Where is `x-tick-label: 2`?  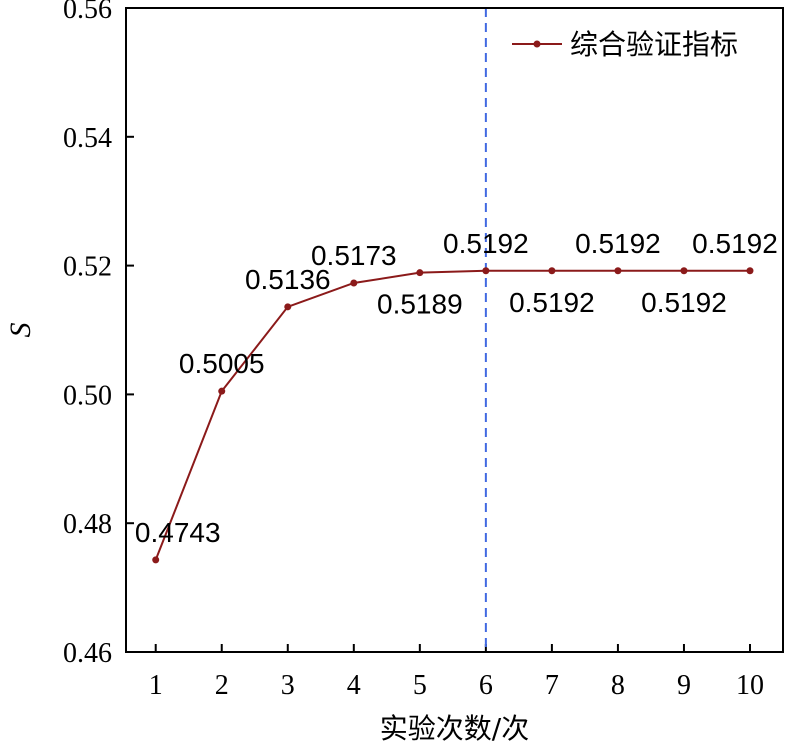 x-tick-label: 2 is located at coordinates (222, 685).